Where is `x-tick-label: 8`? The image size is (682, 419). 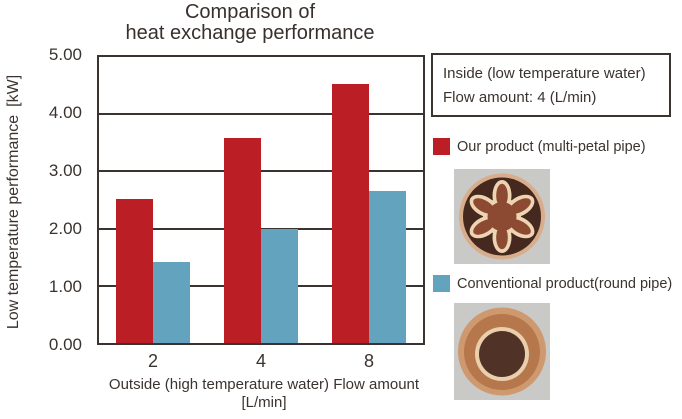
x-tick-label: 8 is located at coordinates (369, 361).